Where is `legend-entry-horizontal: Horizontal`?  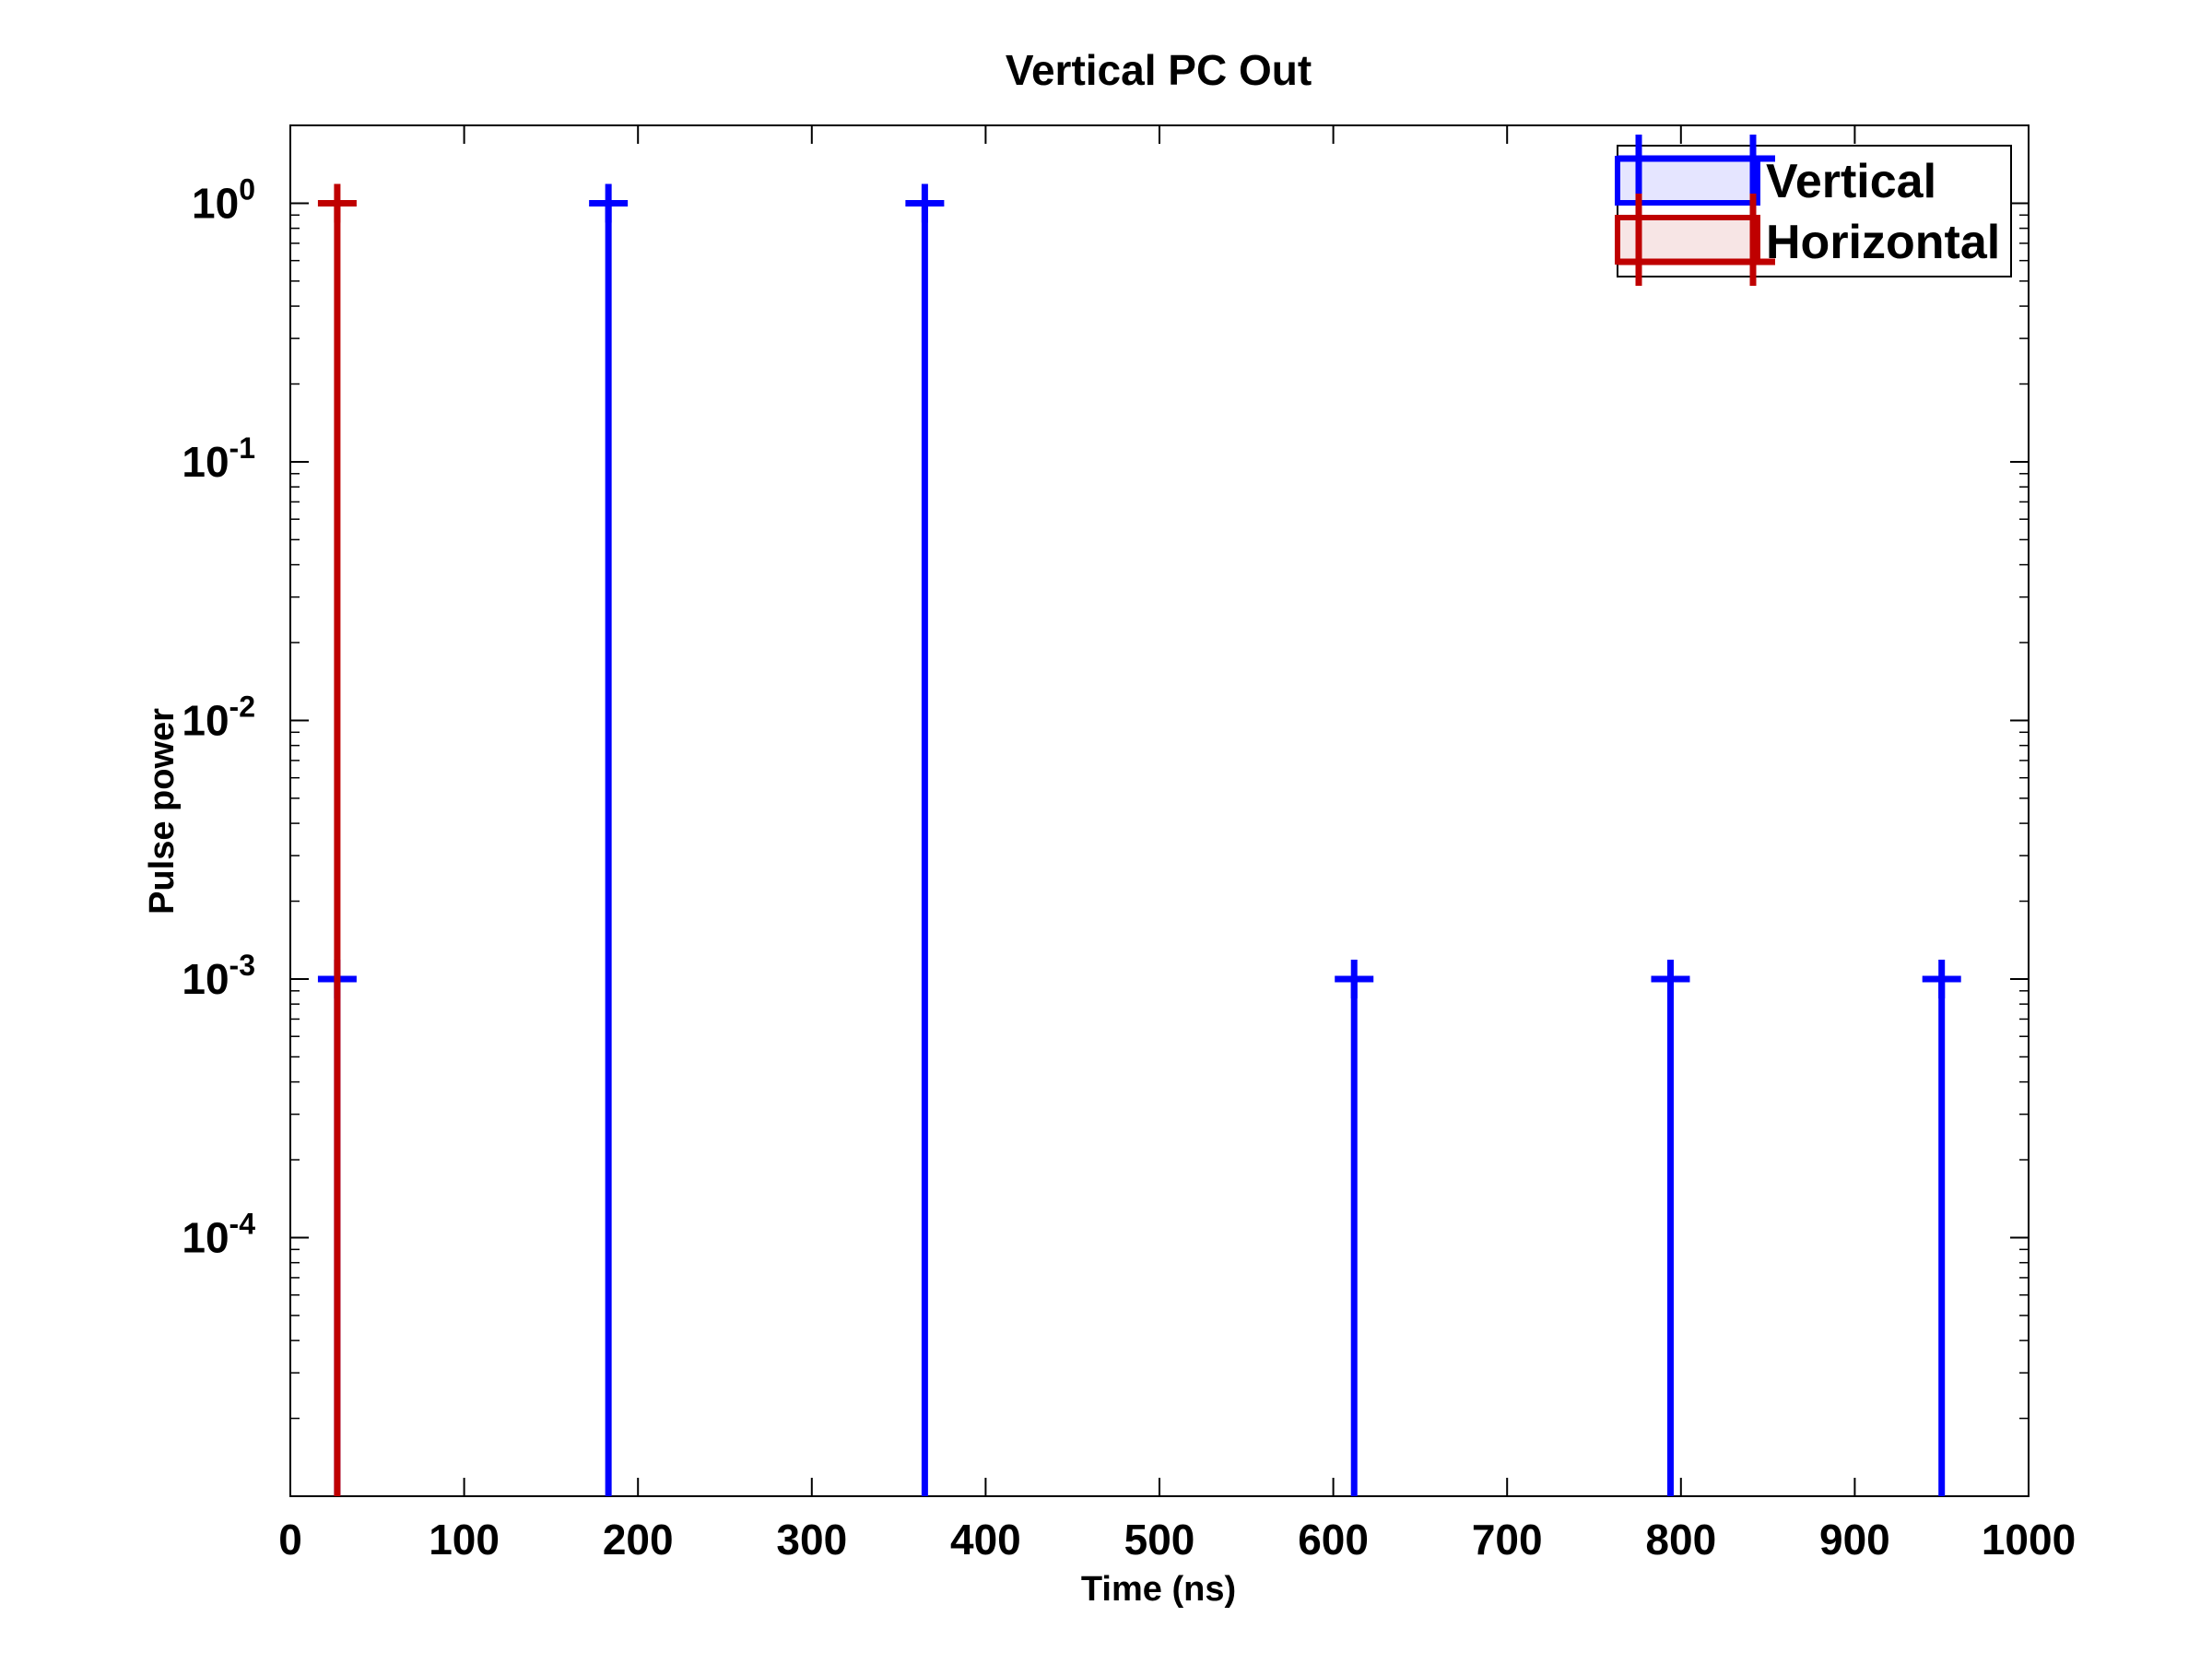
legend-entry-horizontal: Horizontal is located at coordinates (1807, 240).